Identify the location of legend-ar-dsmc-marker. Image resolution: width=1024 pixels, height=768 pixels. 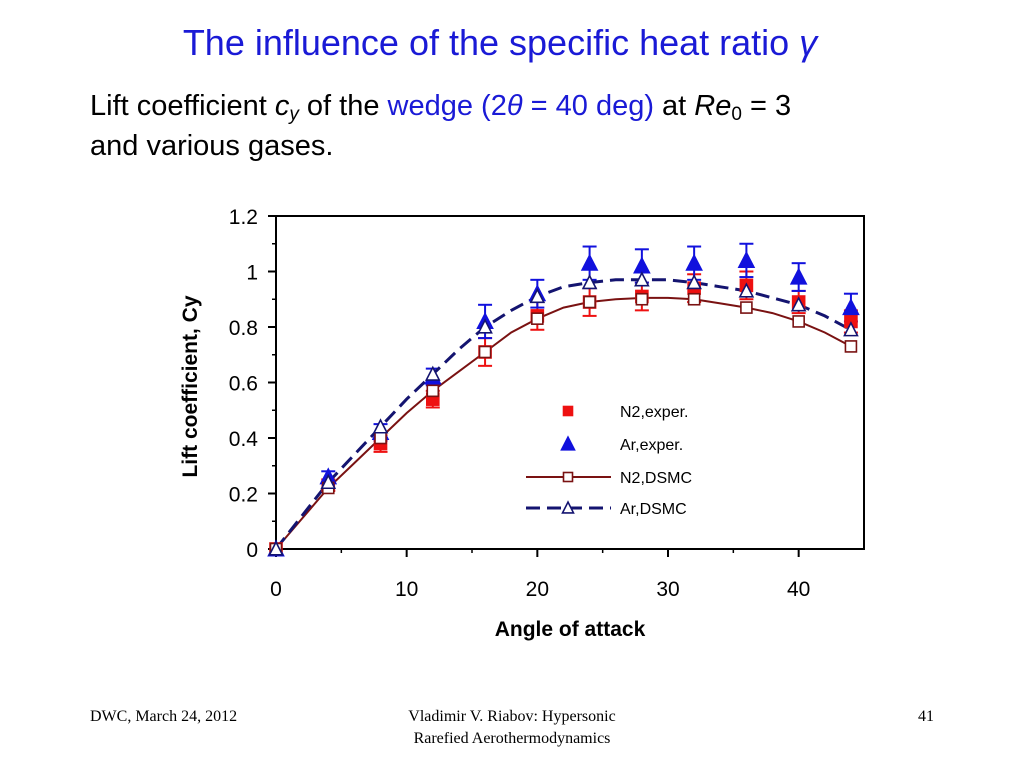
(568, 507).